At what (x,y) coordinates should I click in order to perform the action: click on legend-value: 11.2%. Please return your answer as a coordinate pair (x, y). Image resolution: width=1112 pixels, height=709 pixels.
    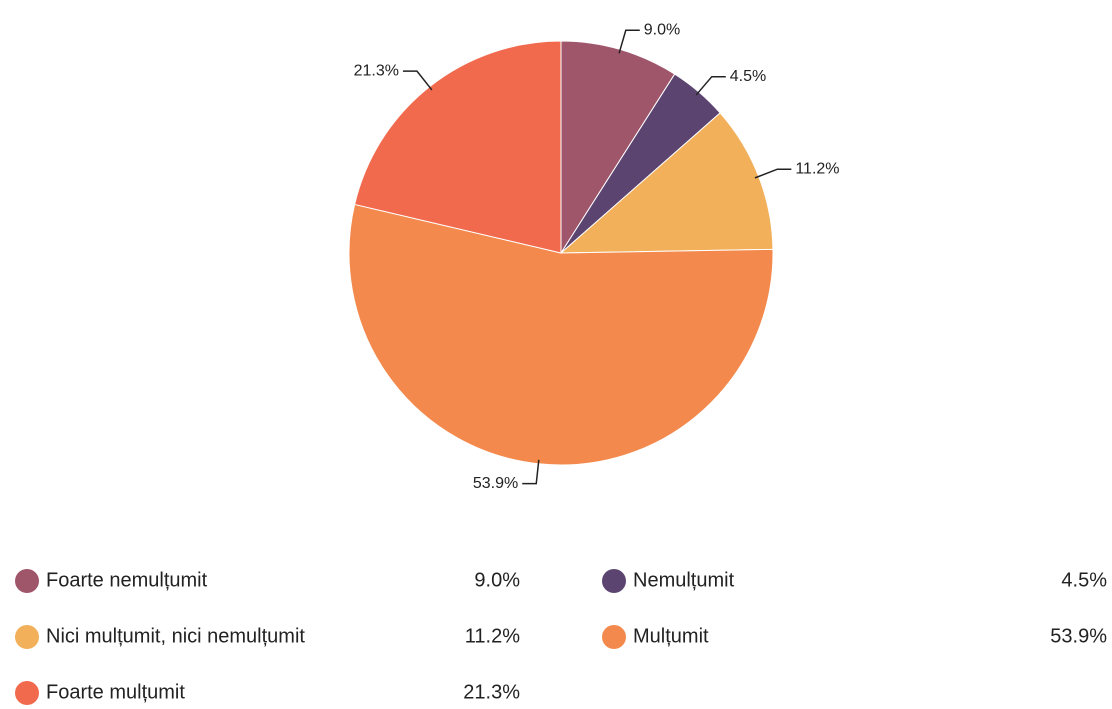
    Looking at the image, I should click on (492, 636).